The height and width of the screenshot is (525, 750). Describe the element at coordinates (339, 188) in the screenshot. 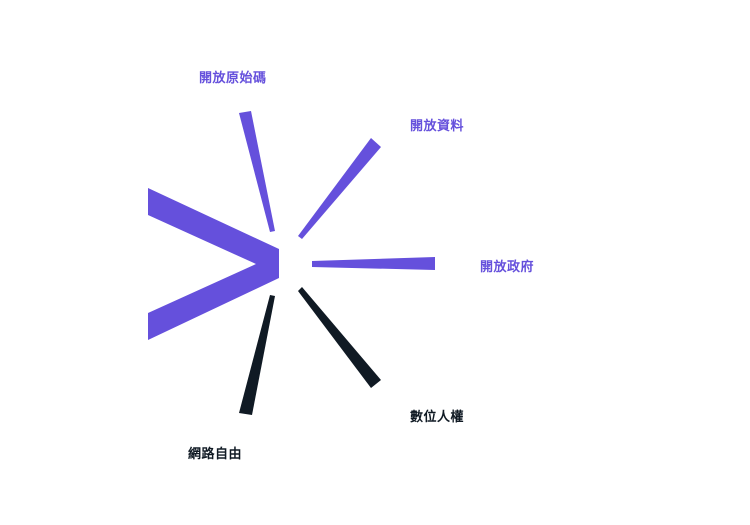

I see `ray-open-data` at that location.